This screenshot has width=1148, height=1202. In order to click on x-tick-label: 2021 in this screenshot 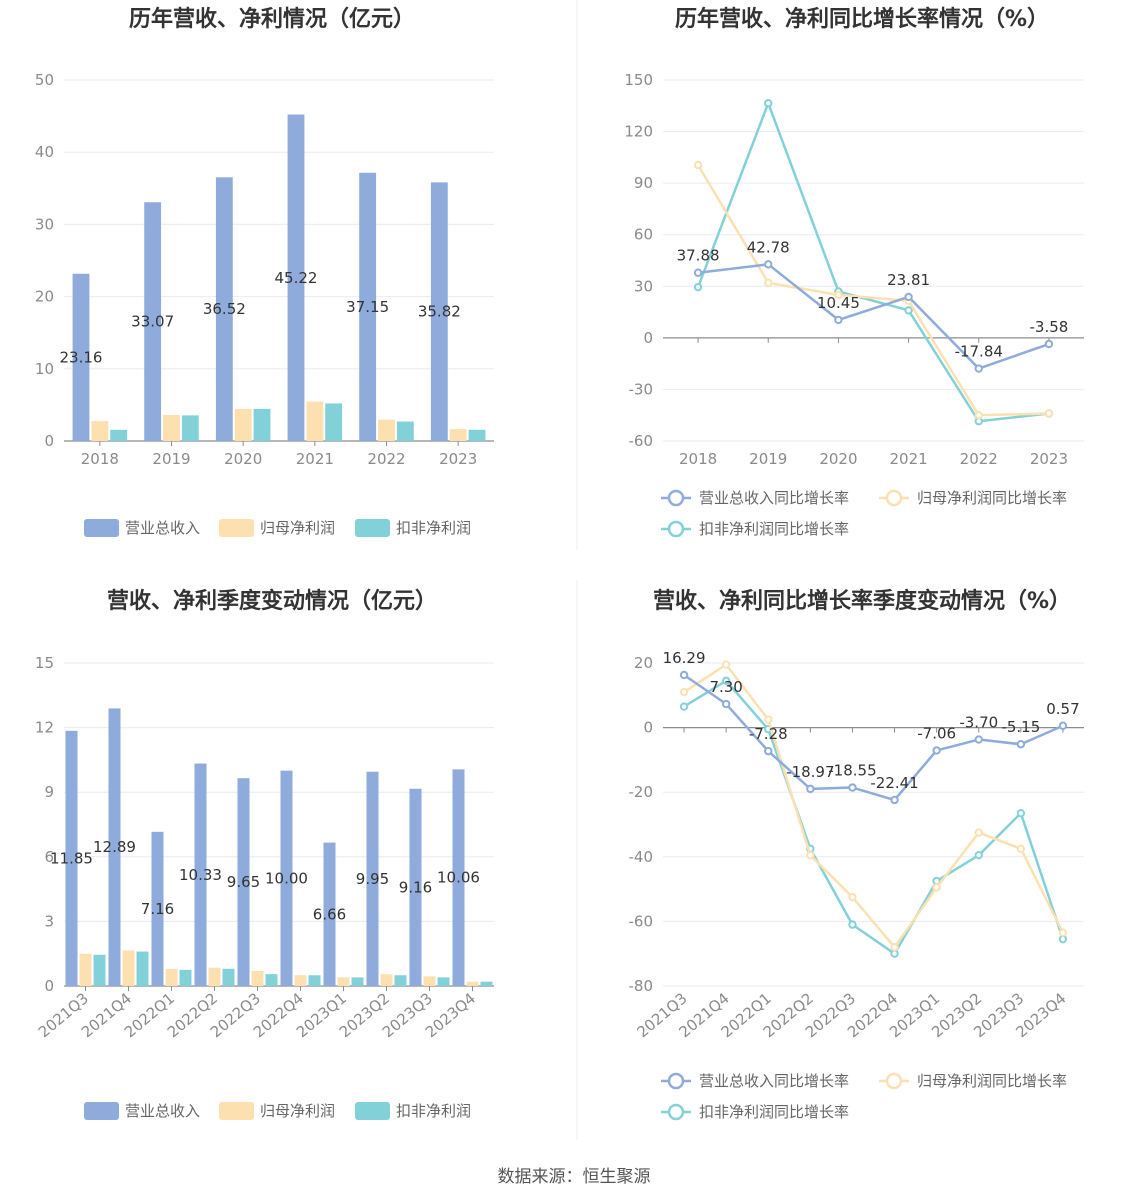, I will do `click(315, 459)`.